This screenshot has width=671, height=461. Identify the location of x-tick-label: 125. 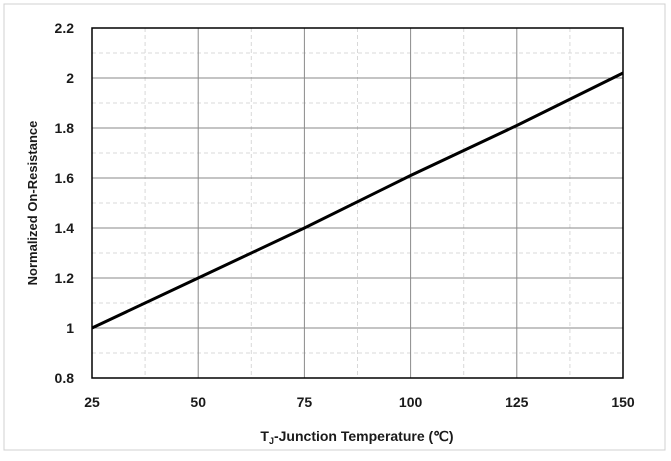
(517, 402).